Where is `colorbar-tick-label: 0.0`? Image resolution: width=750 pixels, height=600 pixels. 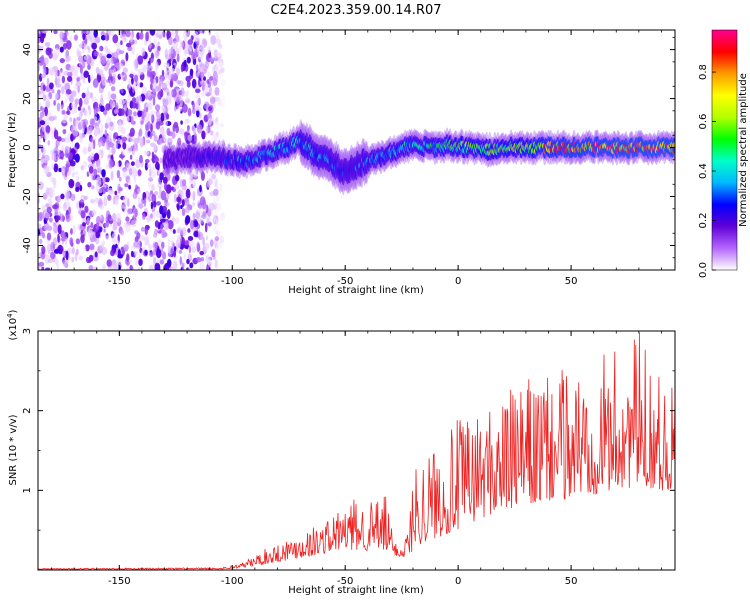 colorbar-tick-label: 0.0 is located at coordinates (703, 270).